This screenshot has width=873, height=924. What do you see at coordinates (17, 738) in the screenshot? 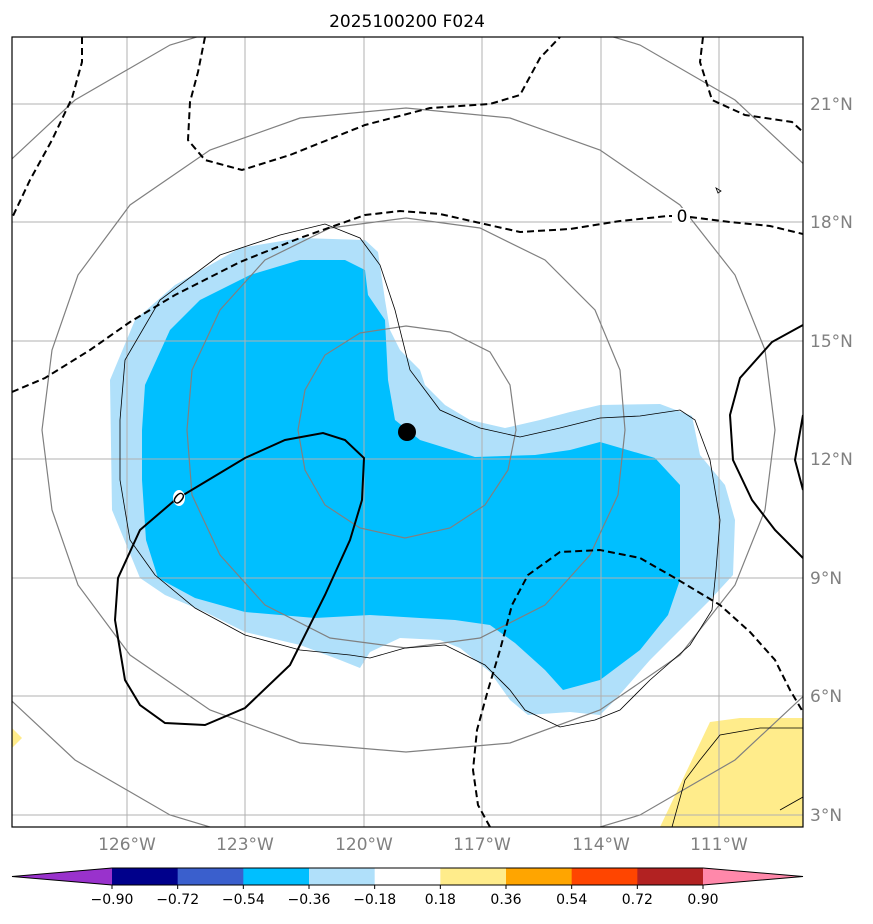
I see `yellow-edge` at bounding box center [17, 738].